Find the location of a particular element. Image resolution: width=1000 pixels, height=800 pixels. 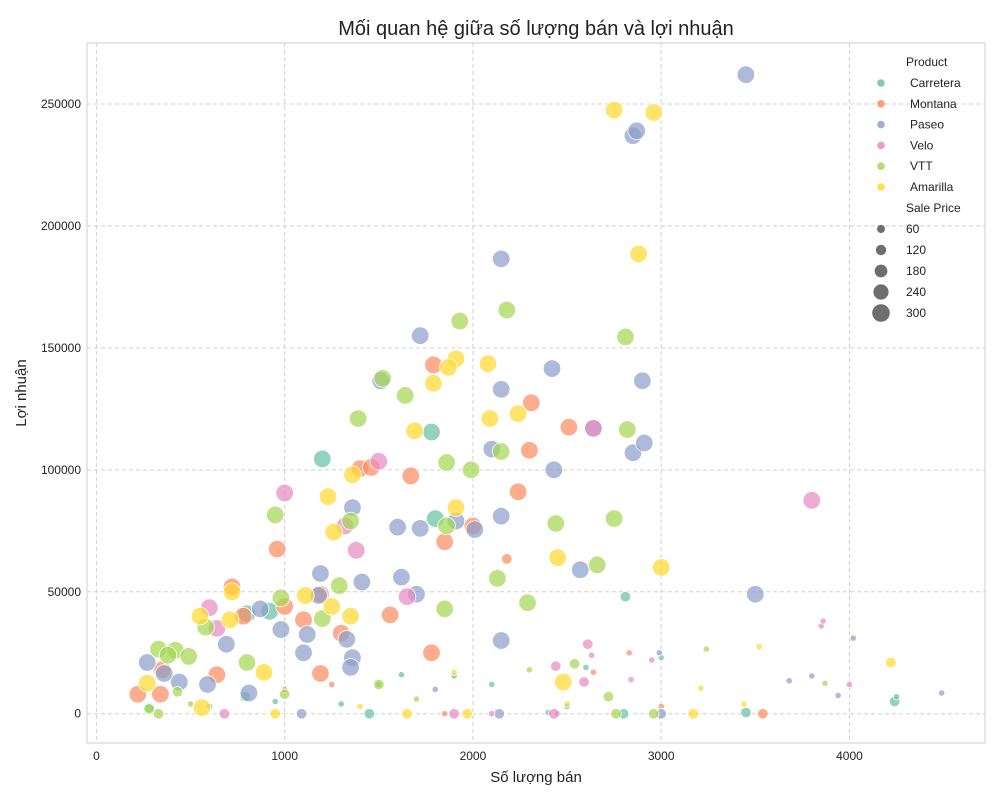

legend-entry: Paseo is located at coordinates (927, 125).